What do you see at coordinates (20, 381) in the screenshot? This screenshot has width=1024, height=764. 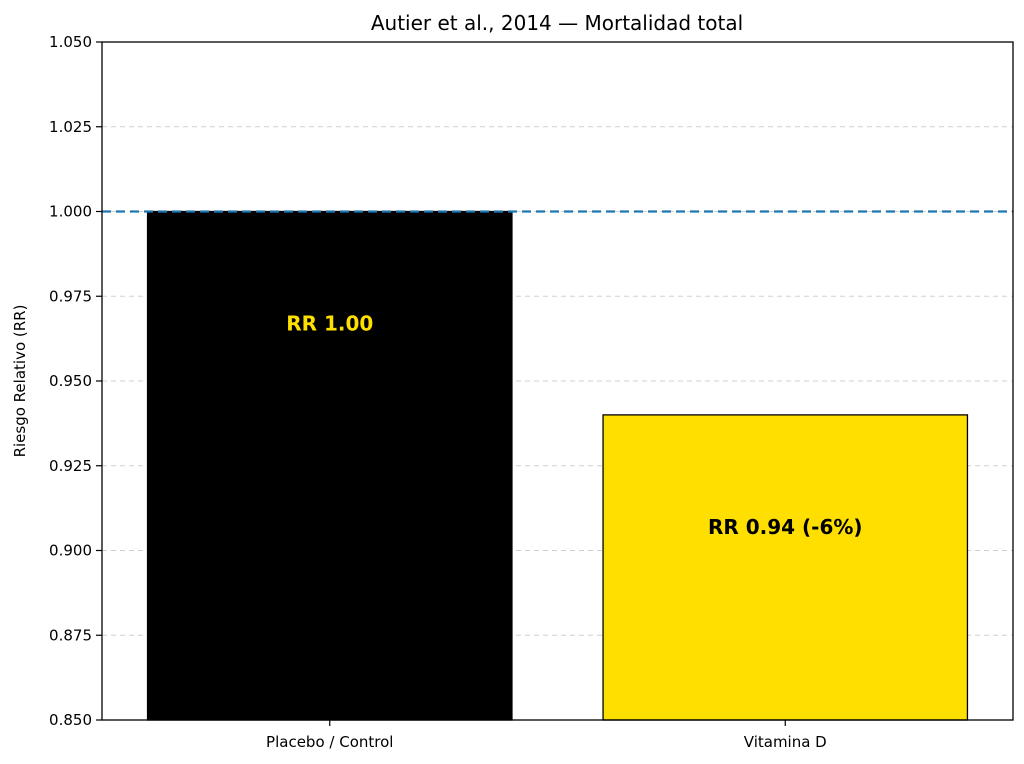 I see `y-axis-label: Riesgo Relativo (RR)` at bounding box center [20, 381].